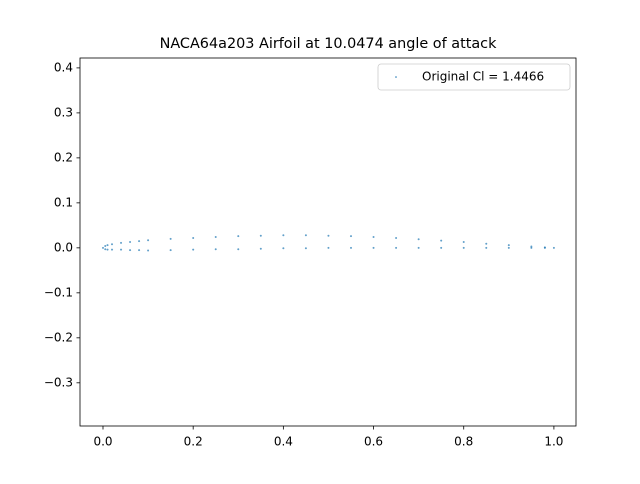  I want to click on x-tick-label: 0.4, so click(283, 442).